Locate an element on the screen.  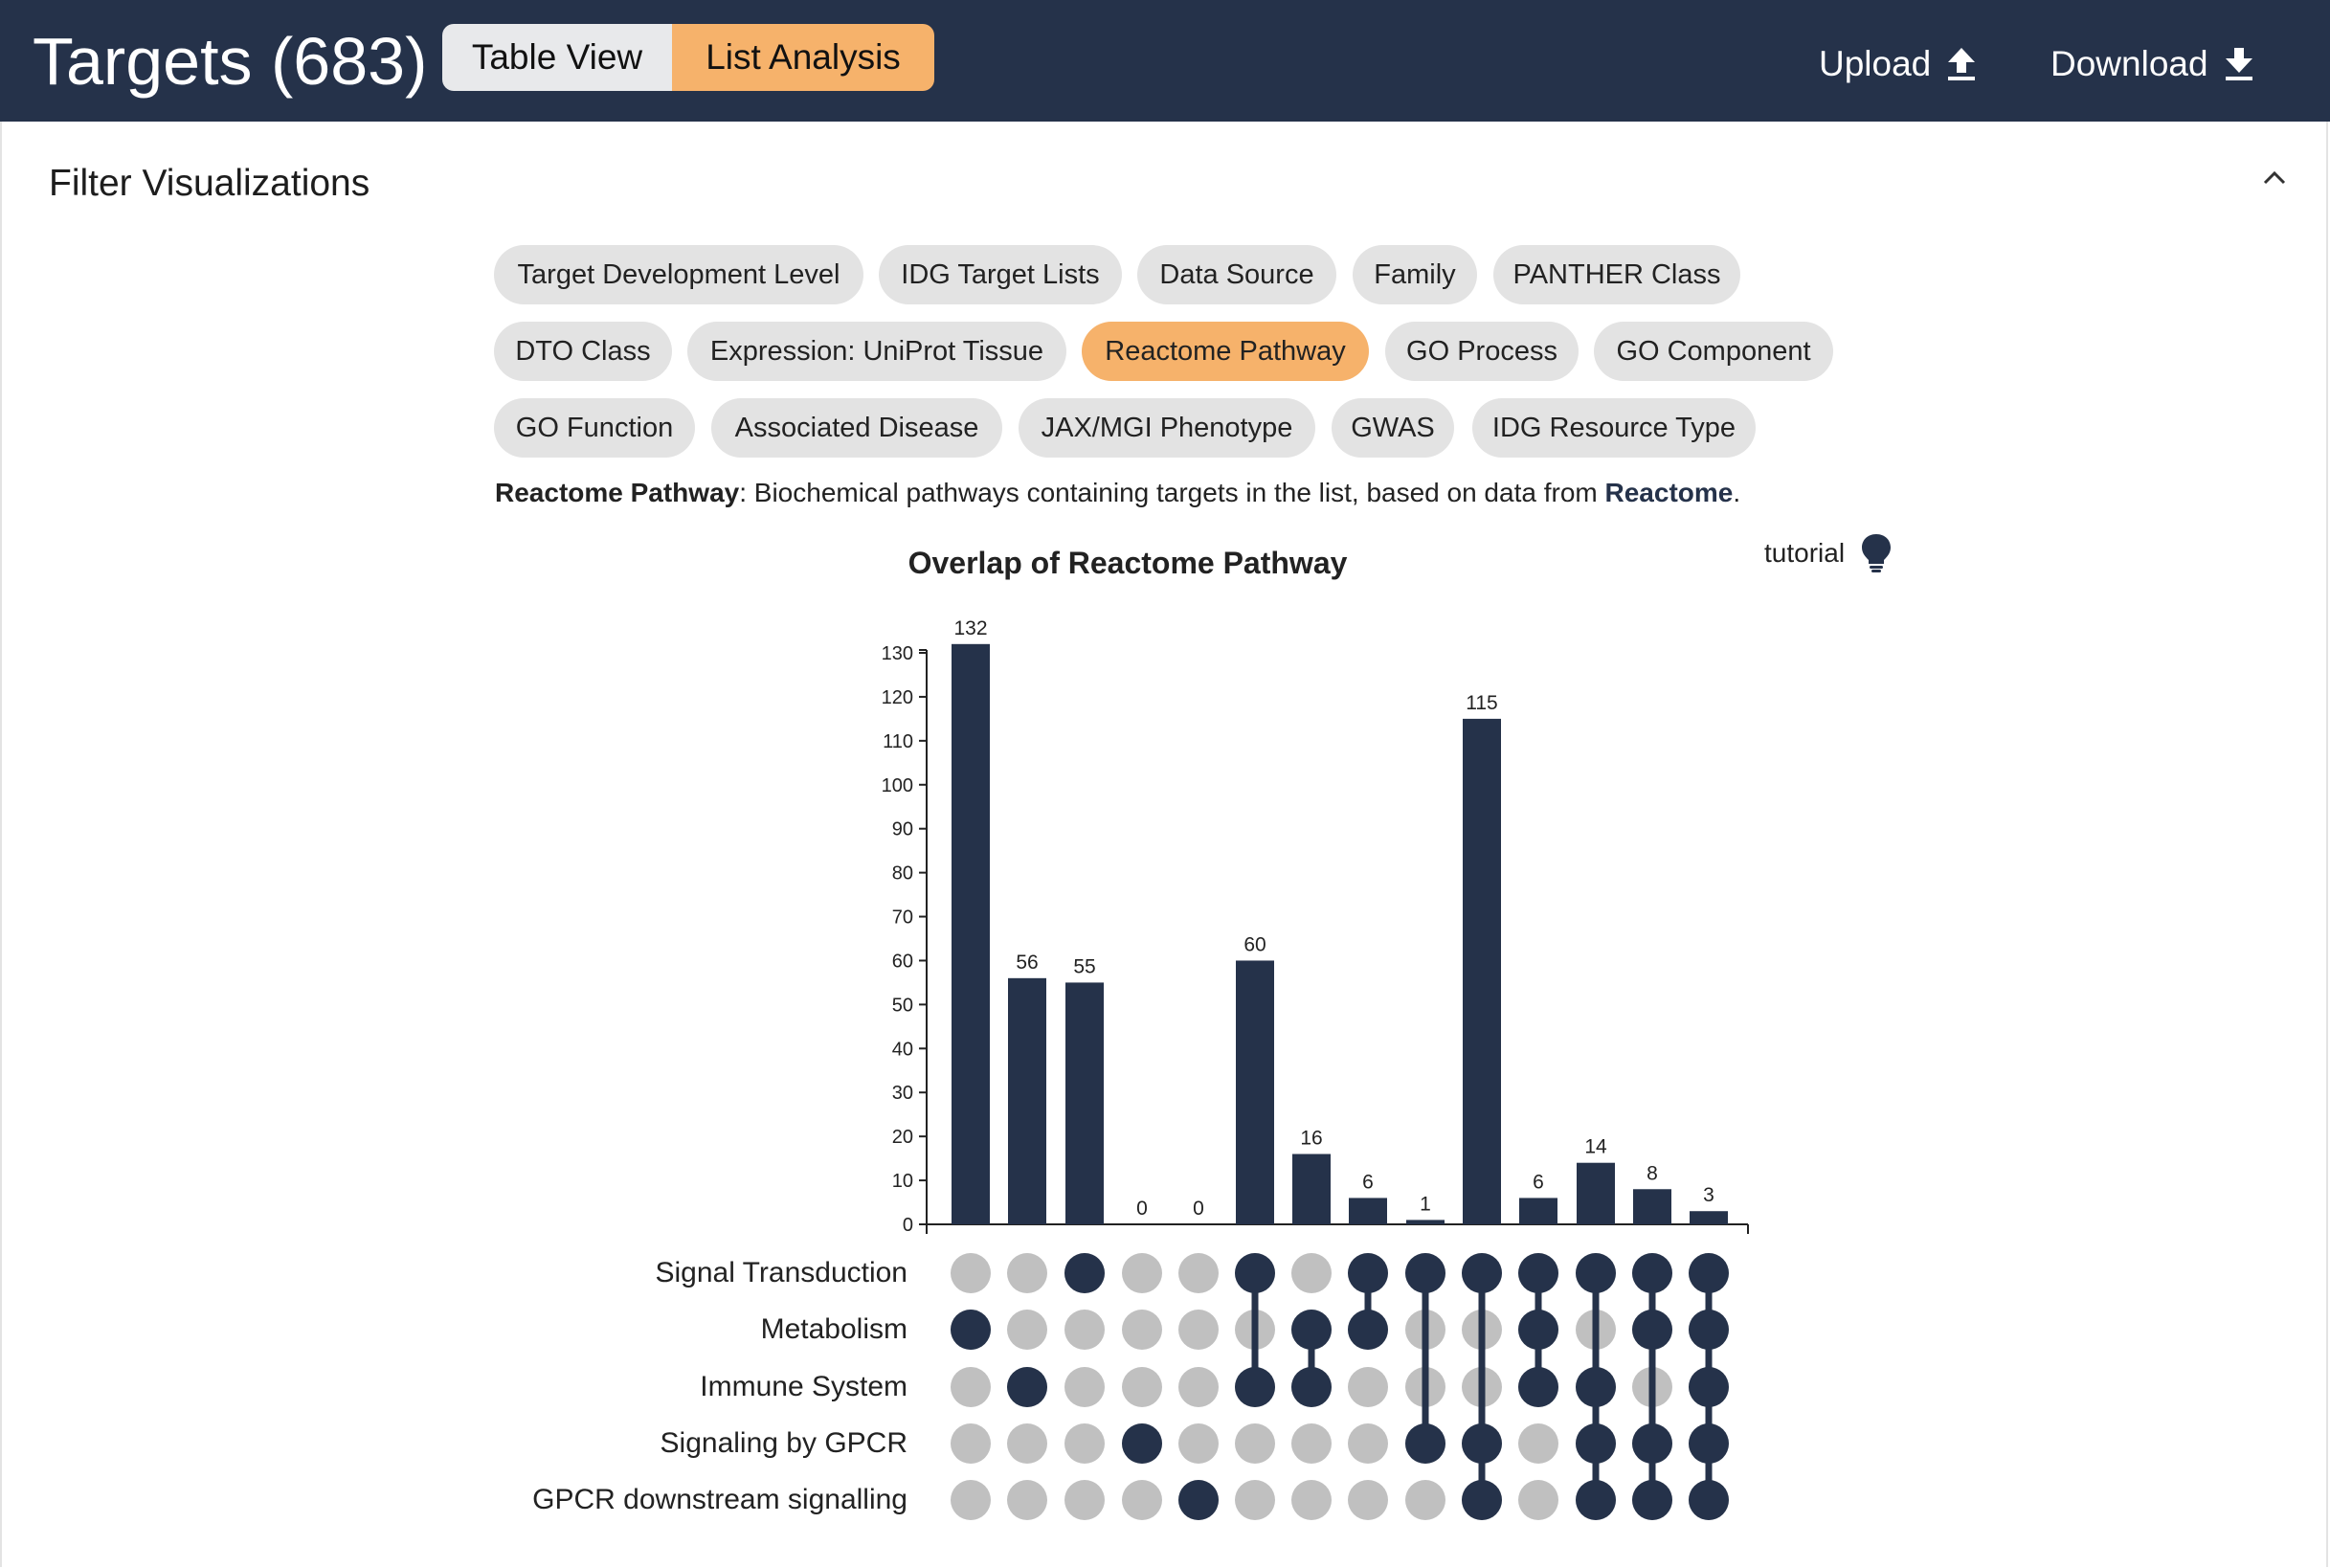
y-tick-label: 0 is located at coordinates (908, 1226).